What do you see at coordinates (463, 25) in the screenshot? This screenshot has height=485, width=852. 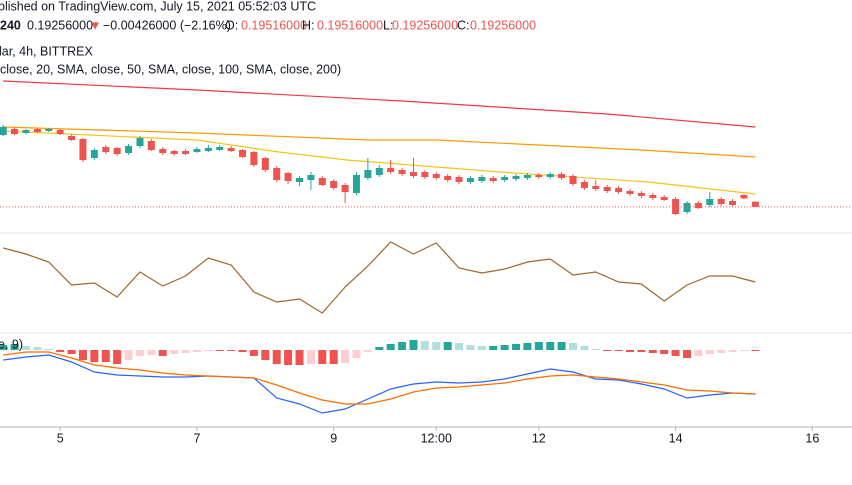 I see `ohlc-label: C:` at bounding box center [463, 25].